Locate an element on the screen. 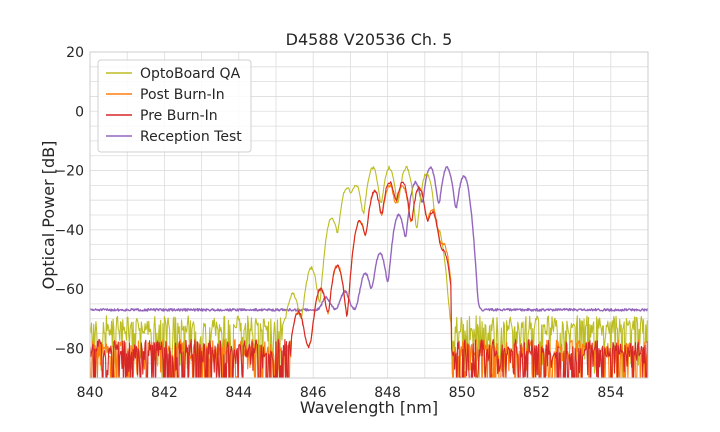  y-tick-label: −80 is located at coordinates (69, 349).